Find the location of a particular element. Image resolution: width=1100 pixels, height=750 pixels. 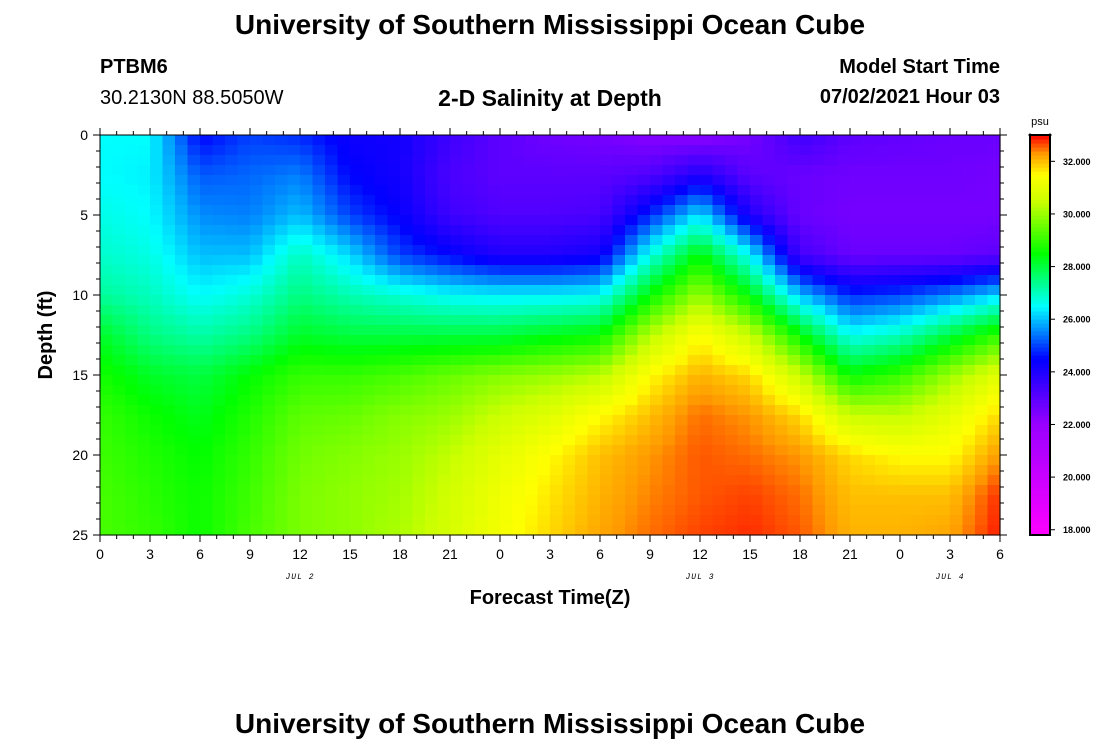

x-tick-label: 6 is located at coordinates (1000, 554).